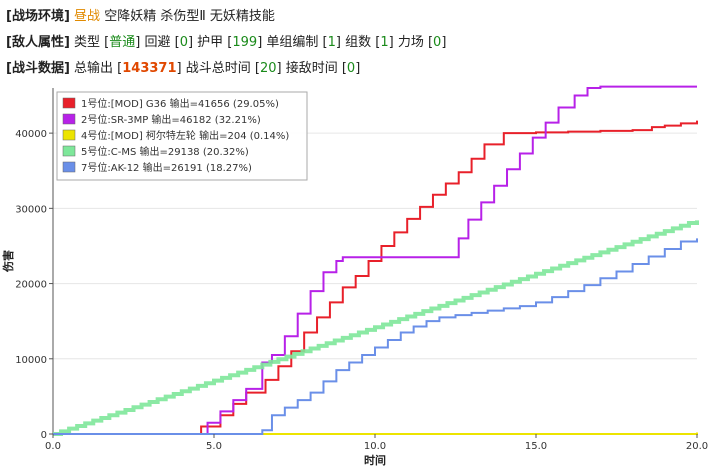  What do you see at coordinates (214, 446) in the screenshot?
I see `x-tick-label: 5.0` at bounding box center [214, 446].